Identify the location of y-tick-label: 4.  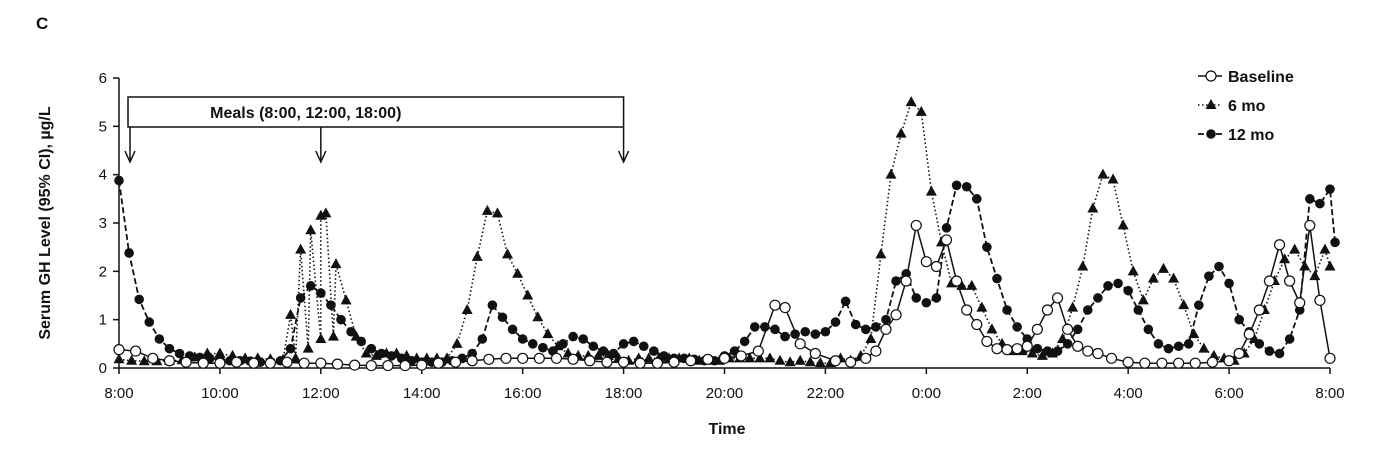
(103, 175).